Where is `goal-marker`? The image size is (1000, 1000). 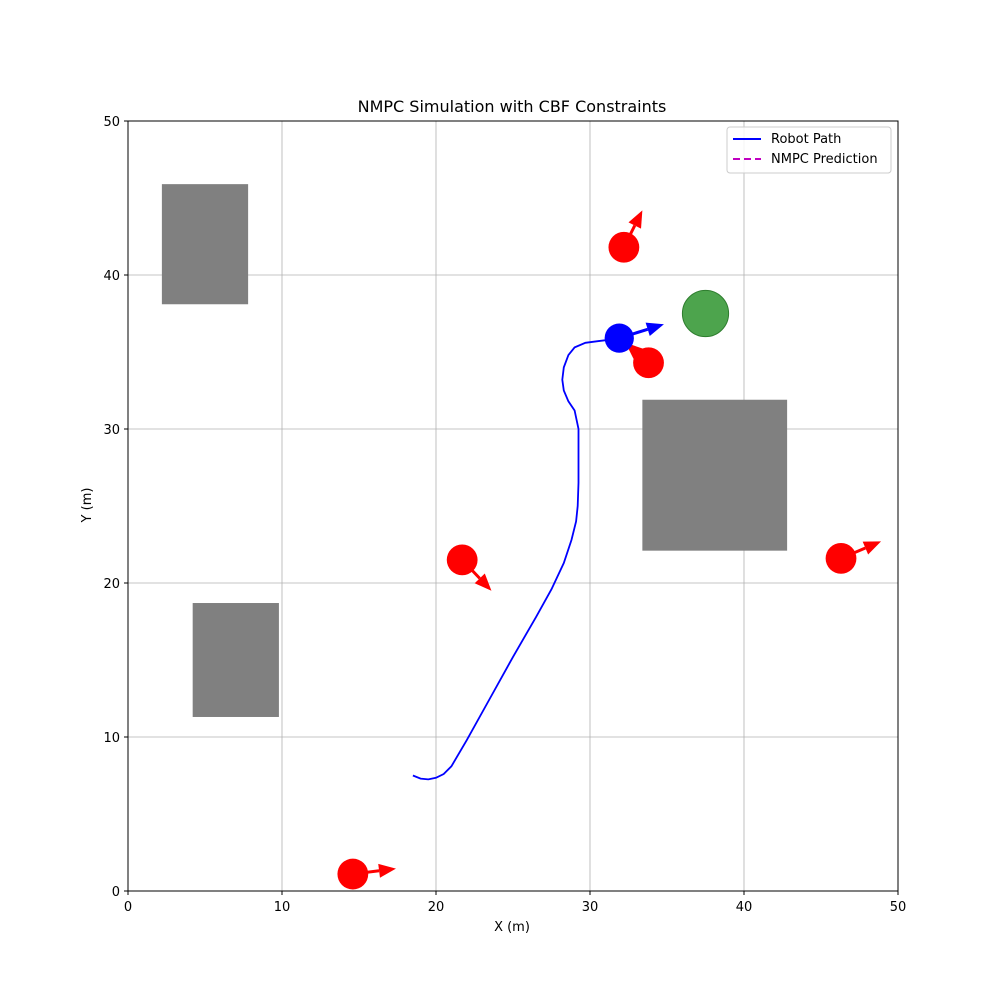 goal-marker is located at coordinates (705, 313).